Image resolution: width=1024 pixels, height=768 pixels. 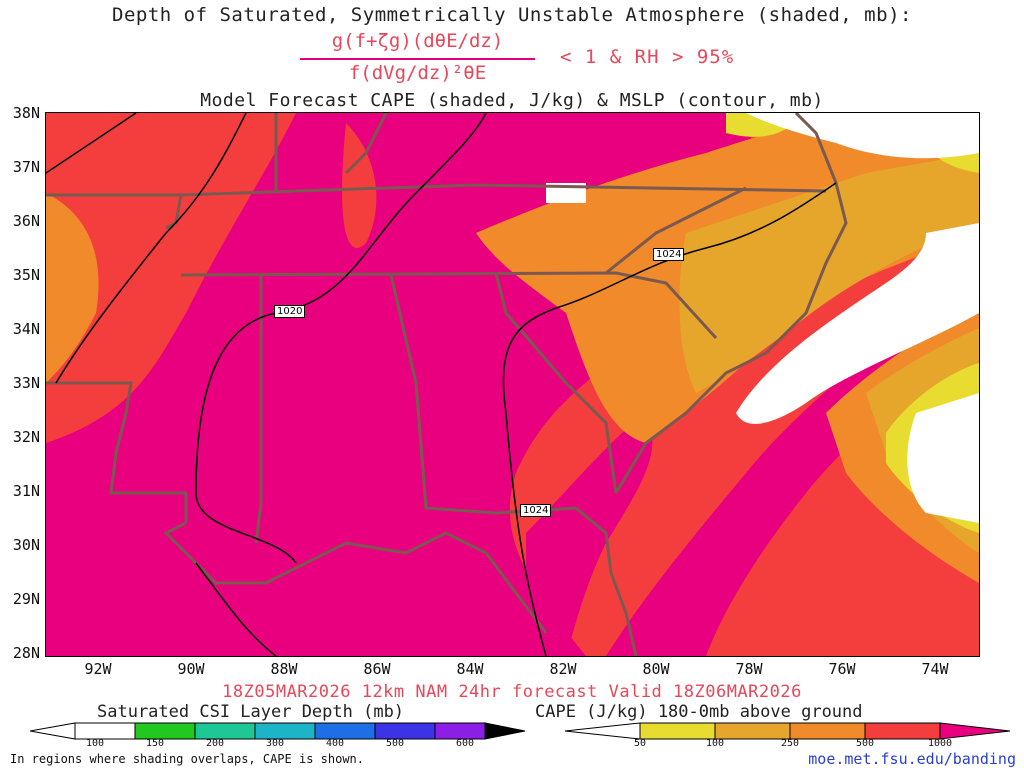 What do you see at coordinates (355, 577) in the screenshot?
I see `gulf-coast` at bounding box center [355, 577].